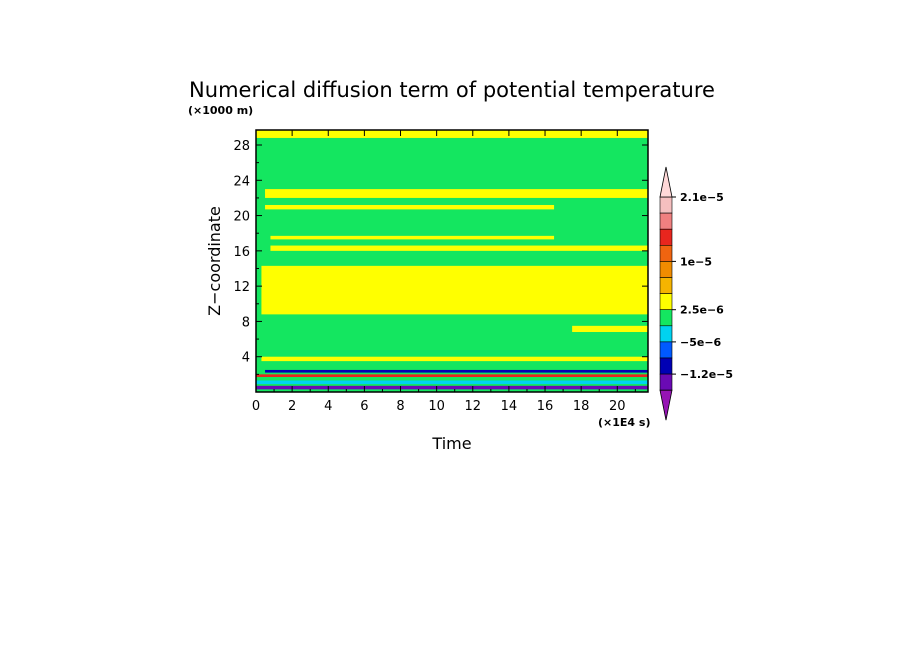 The width and height of the screenshot is (904, 654). What do you see at coordinates (581, 406) in the screenshot?
I see `x-tick-label: 18` at bounding box center [581, 406].